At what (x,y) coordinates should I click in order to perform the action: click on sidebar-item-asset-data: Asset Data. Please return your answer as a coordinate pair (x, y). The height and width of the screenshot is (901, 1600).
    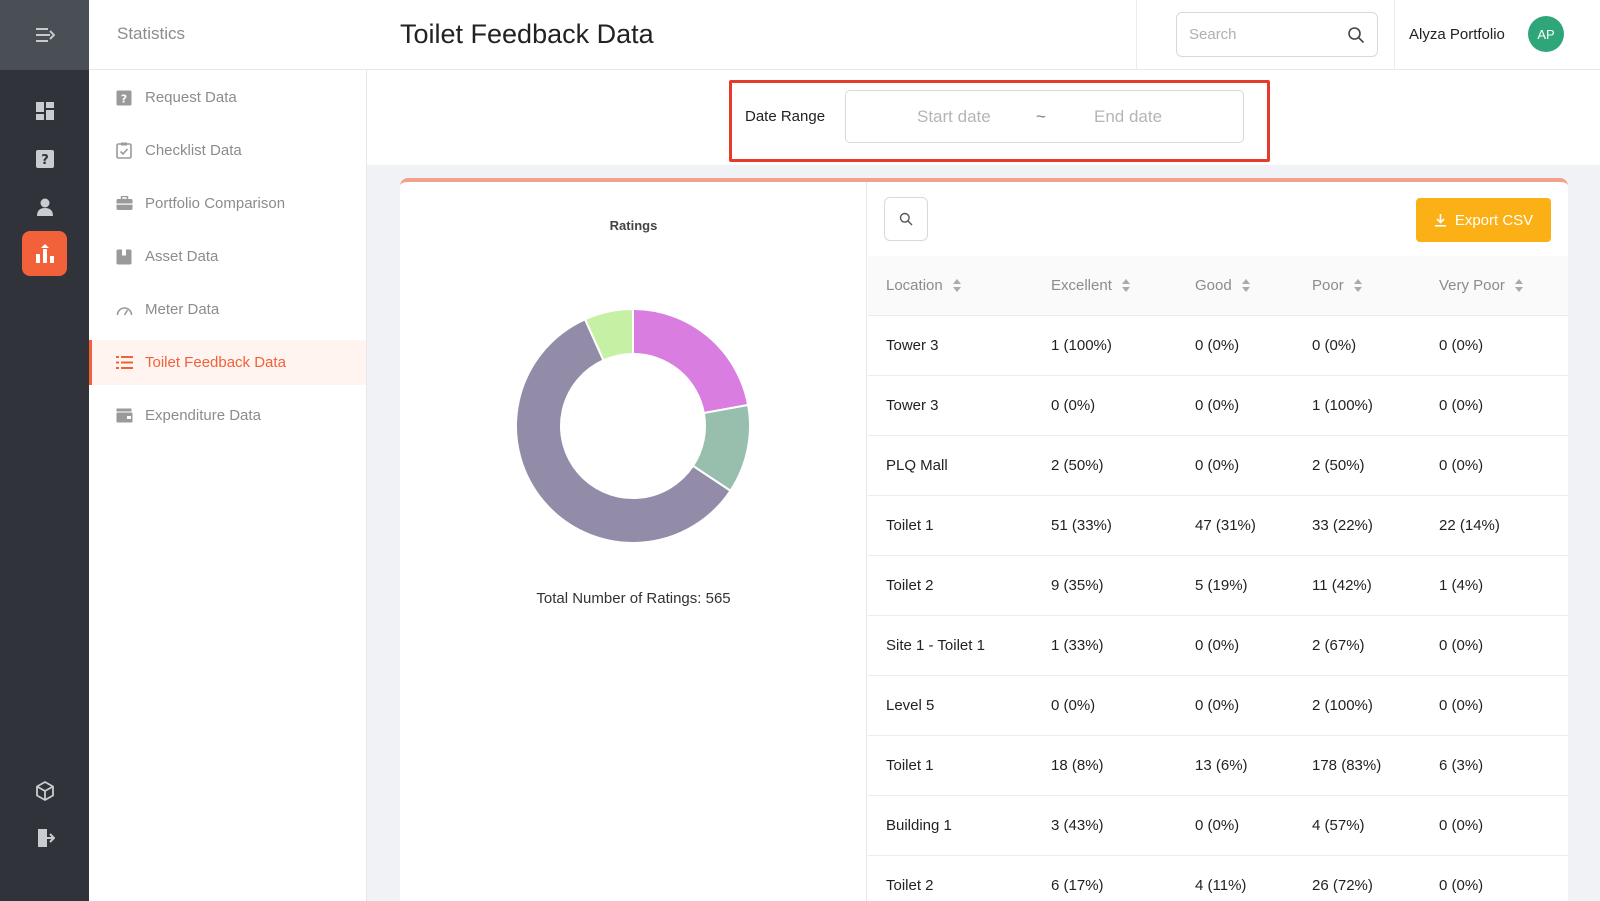
    Looking at the image, I should click on (227, 256).